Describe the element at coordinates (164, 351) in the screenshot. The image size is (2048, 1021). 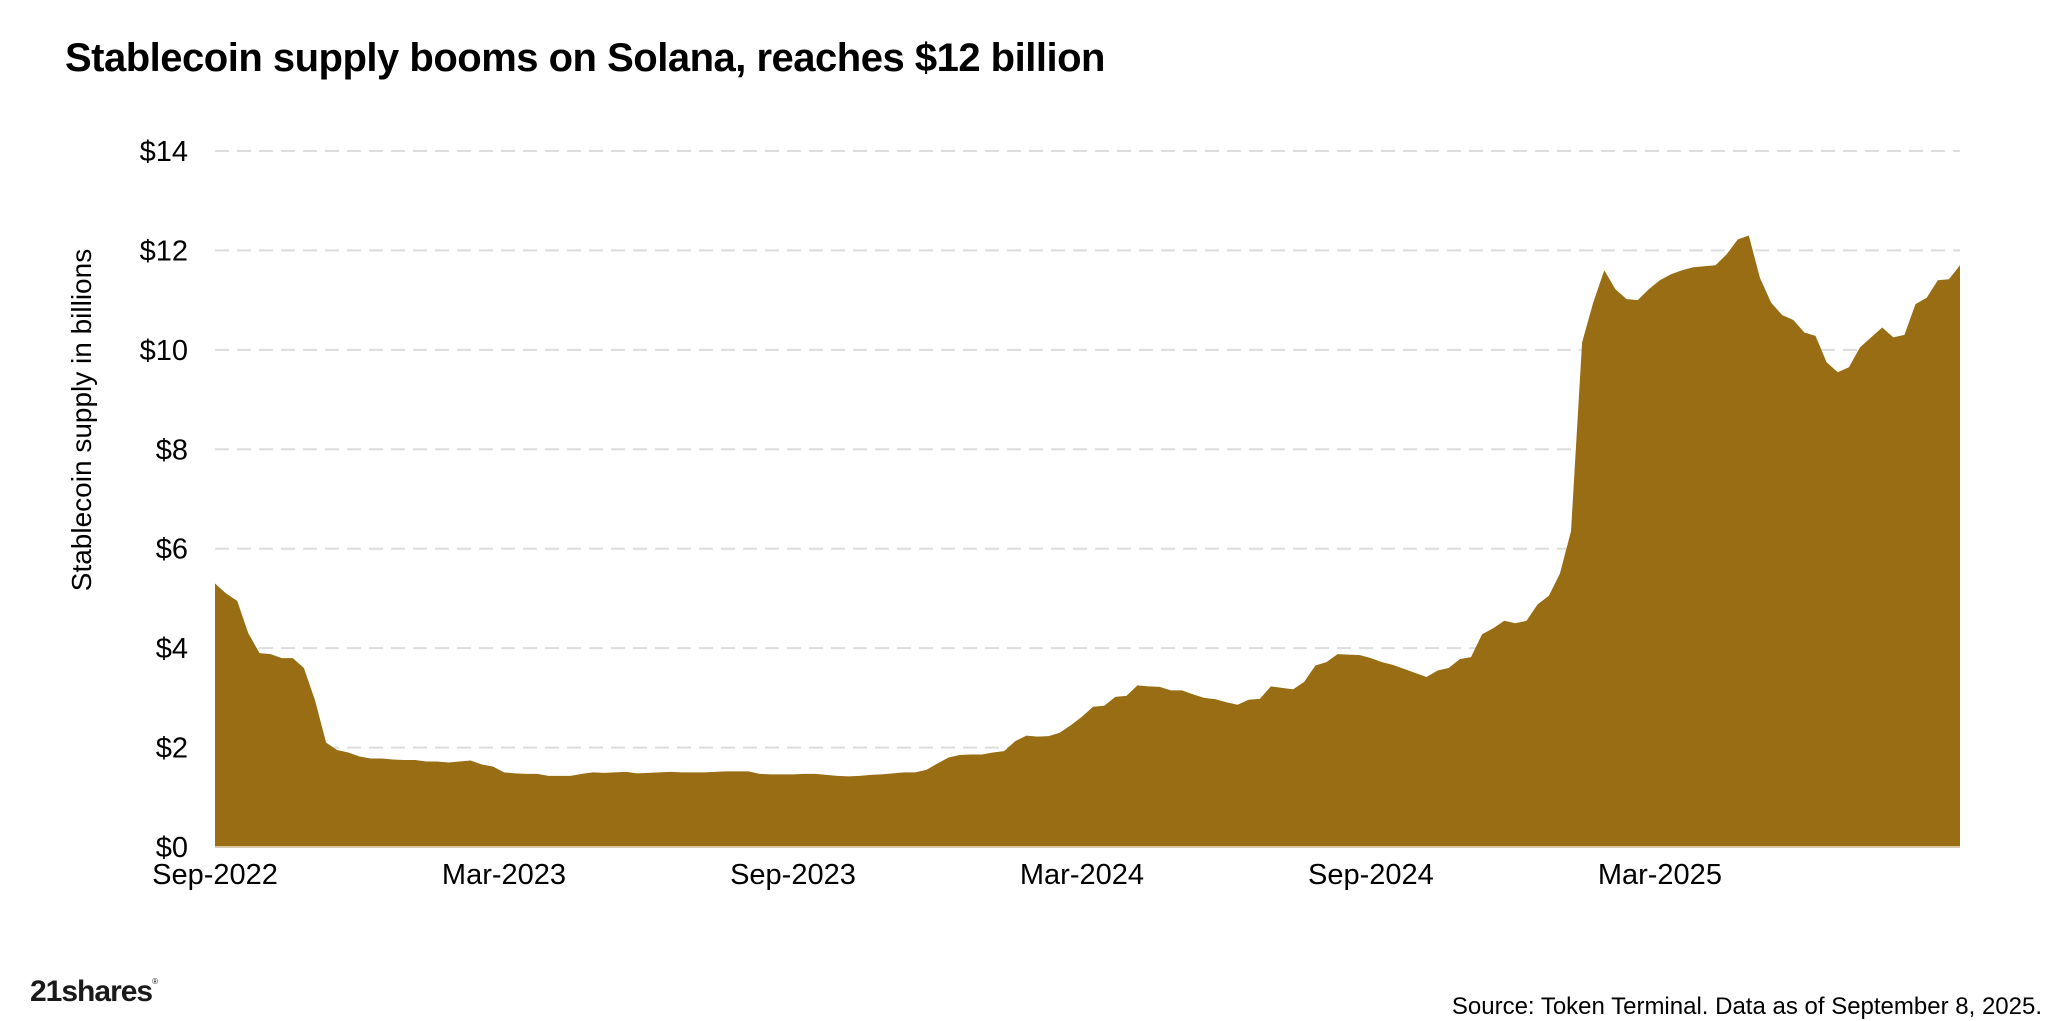
I see `y-tick-label: $10` at that location.